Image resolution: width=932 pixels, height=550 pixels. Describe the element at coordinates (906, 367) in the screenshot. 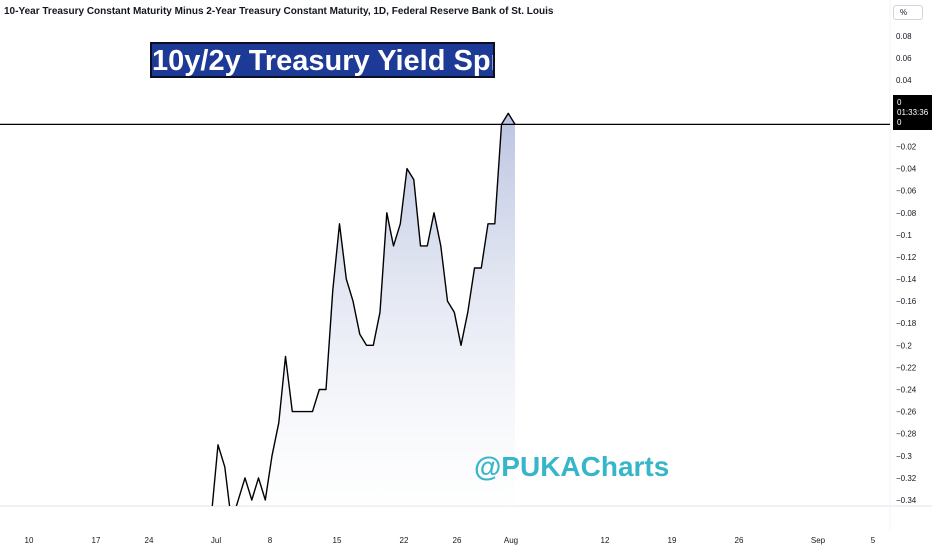

I see `y-tick-label: −0.22` at that location.